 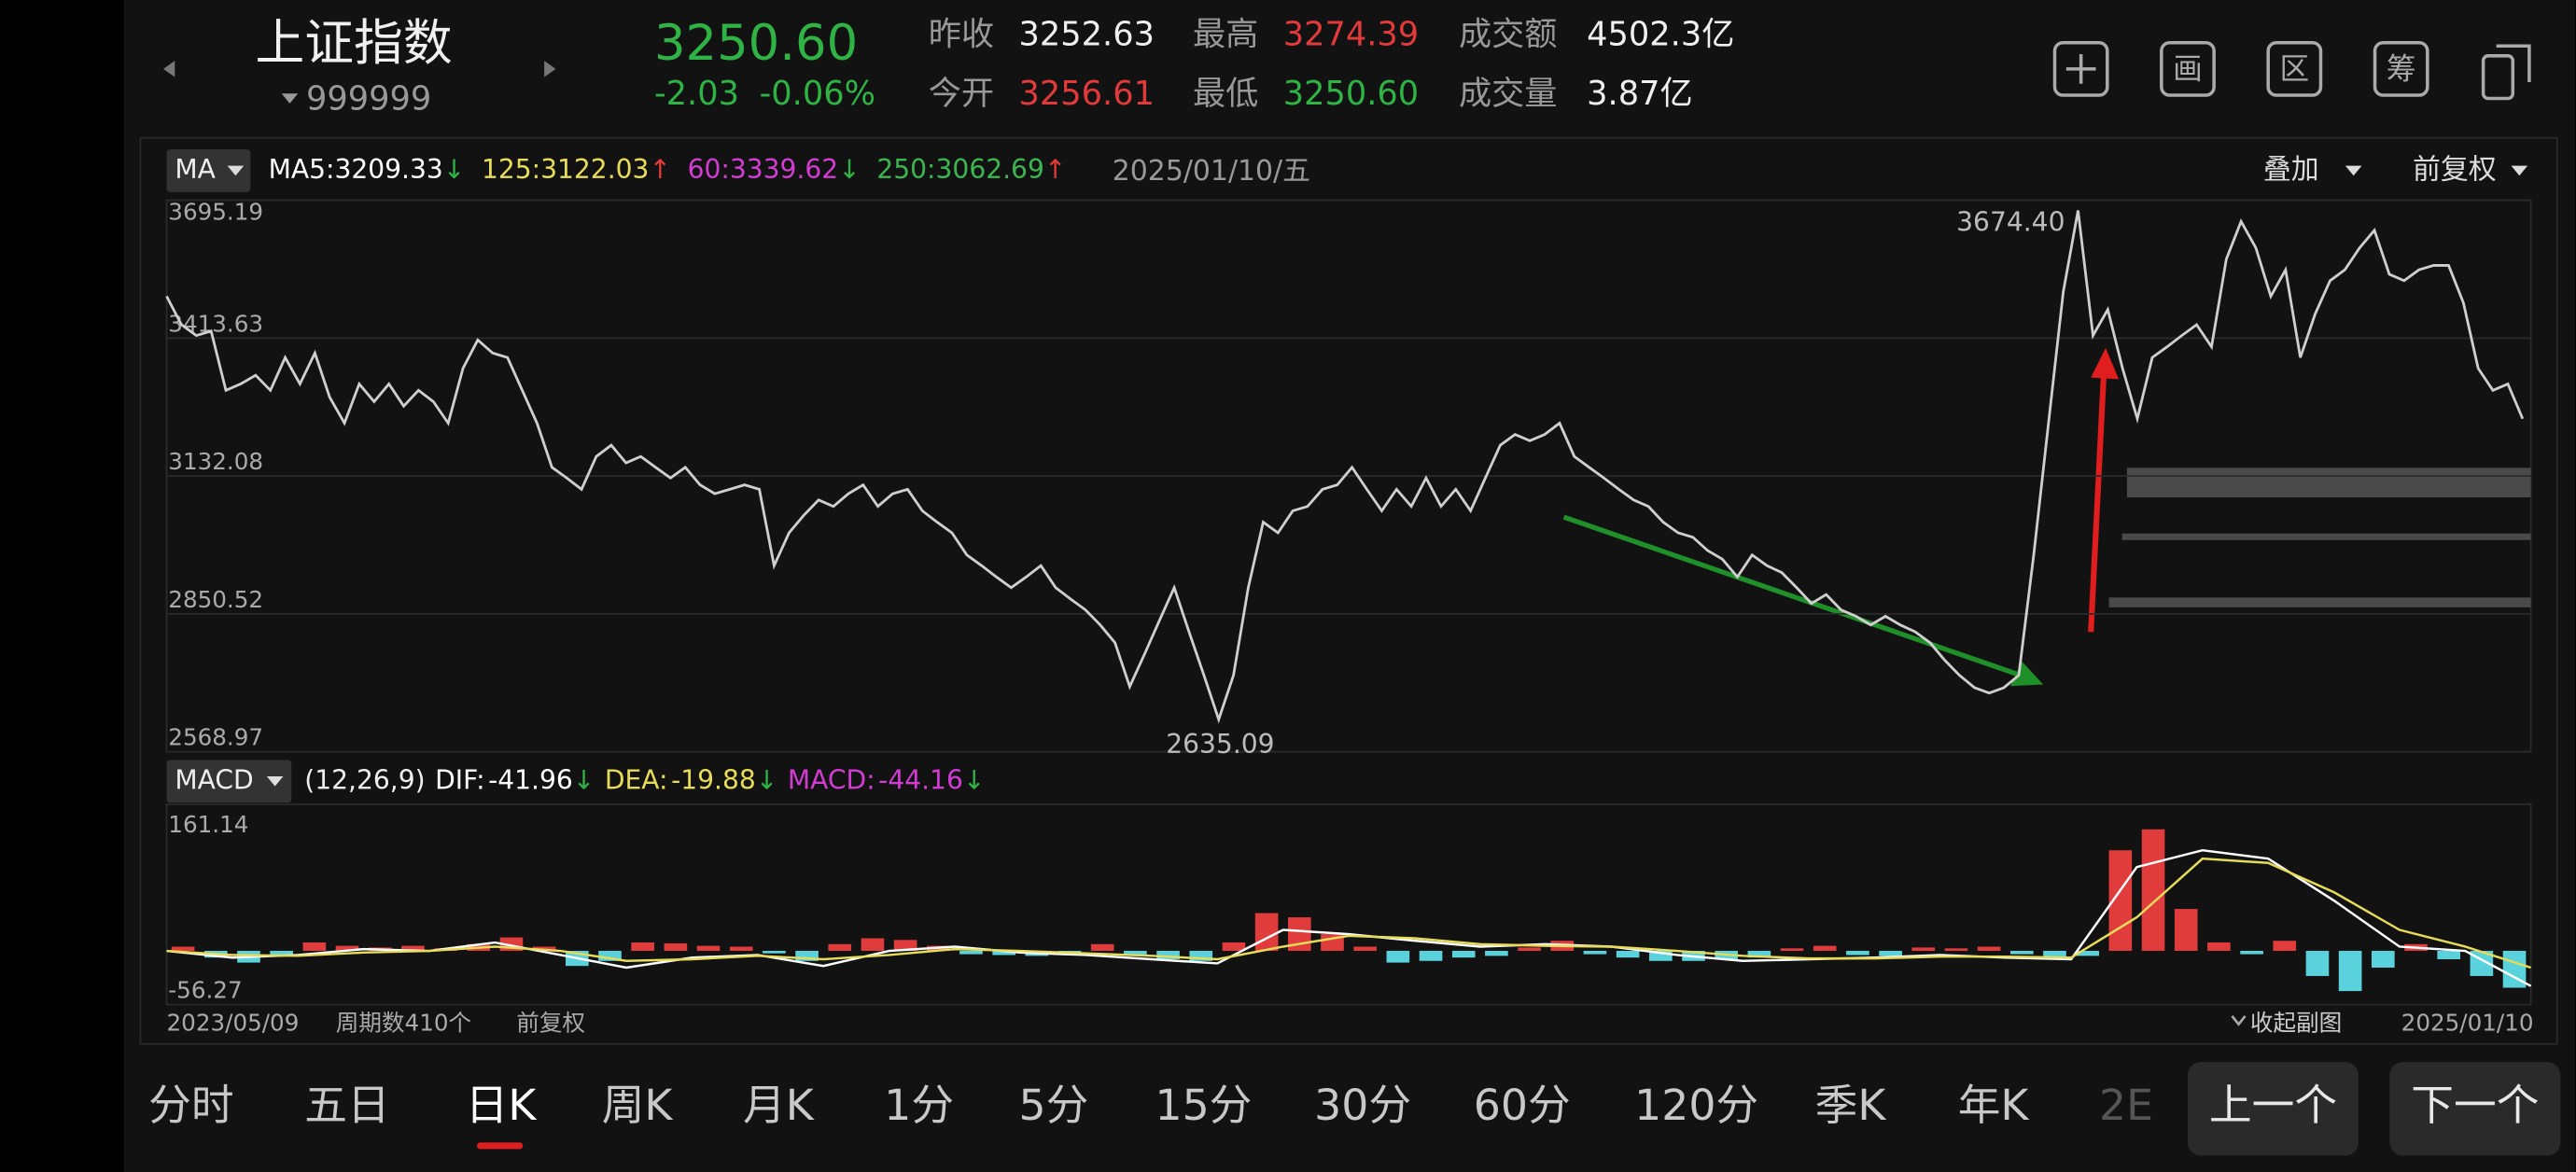 What do you see at coordinates (2239, 1020) in the screenshot?
I see `collapse-chevron` at bounding box center [2239, 1020].